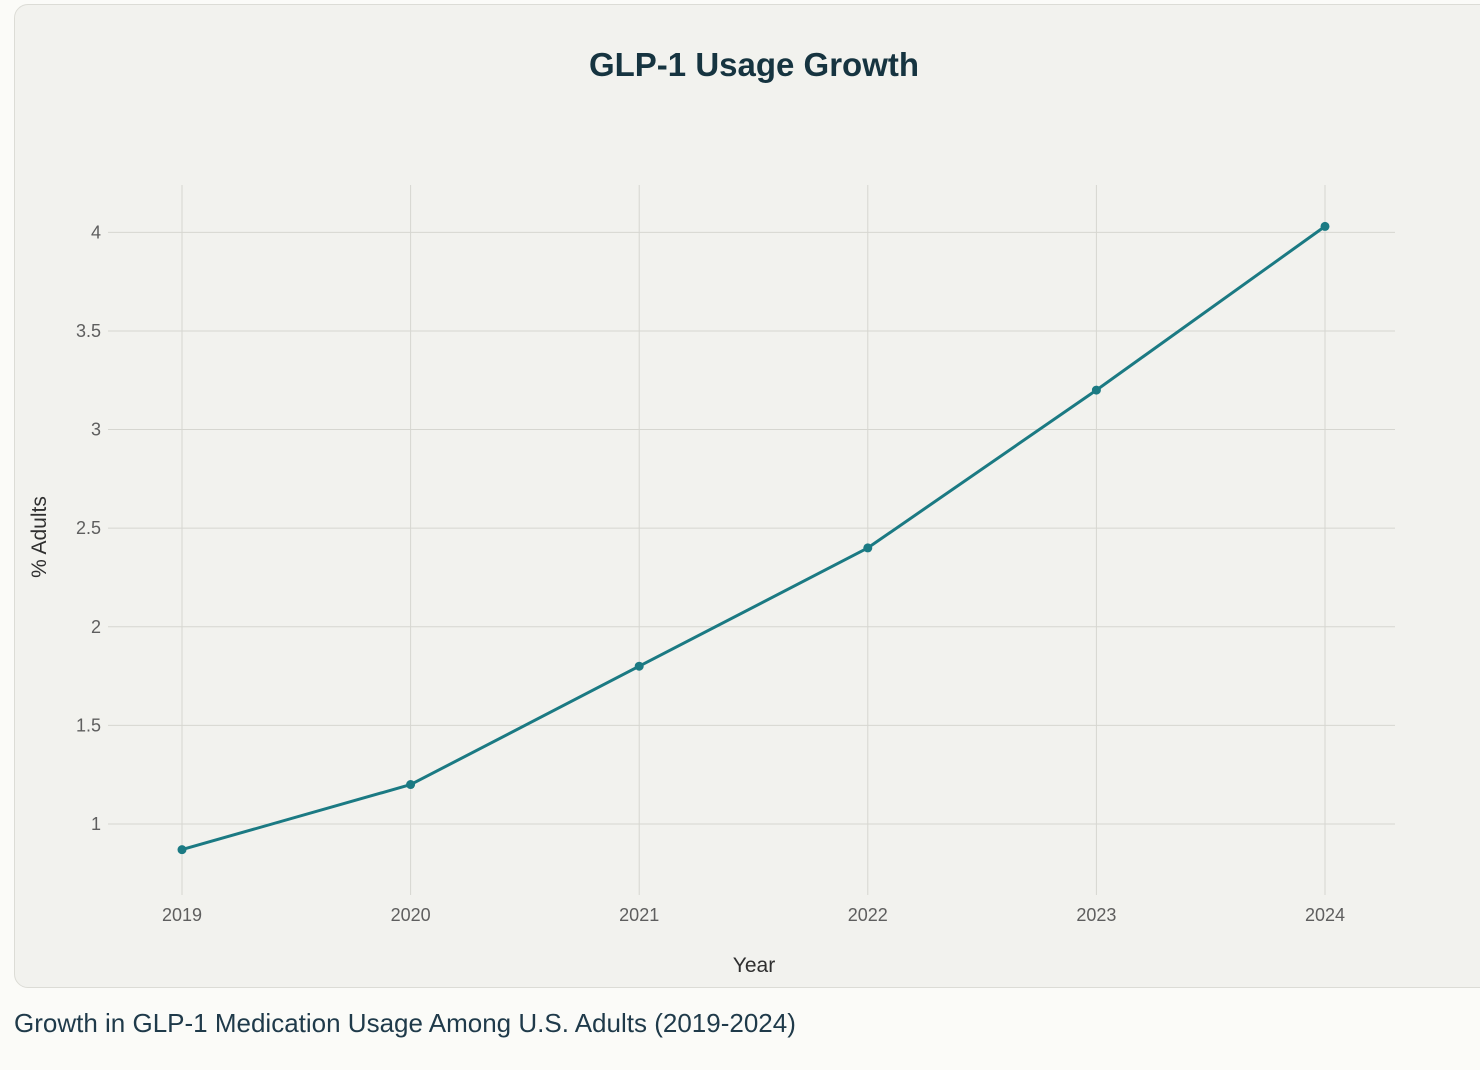 The width and height of the screenshot is (1480, 1070). Describe the element at coordinates (868, 915) in the screenshot. I see `x-tick-label: 2022` at that location.